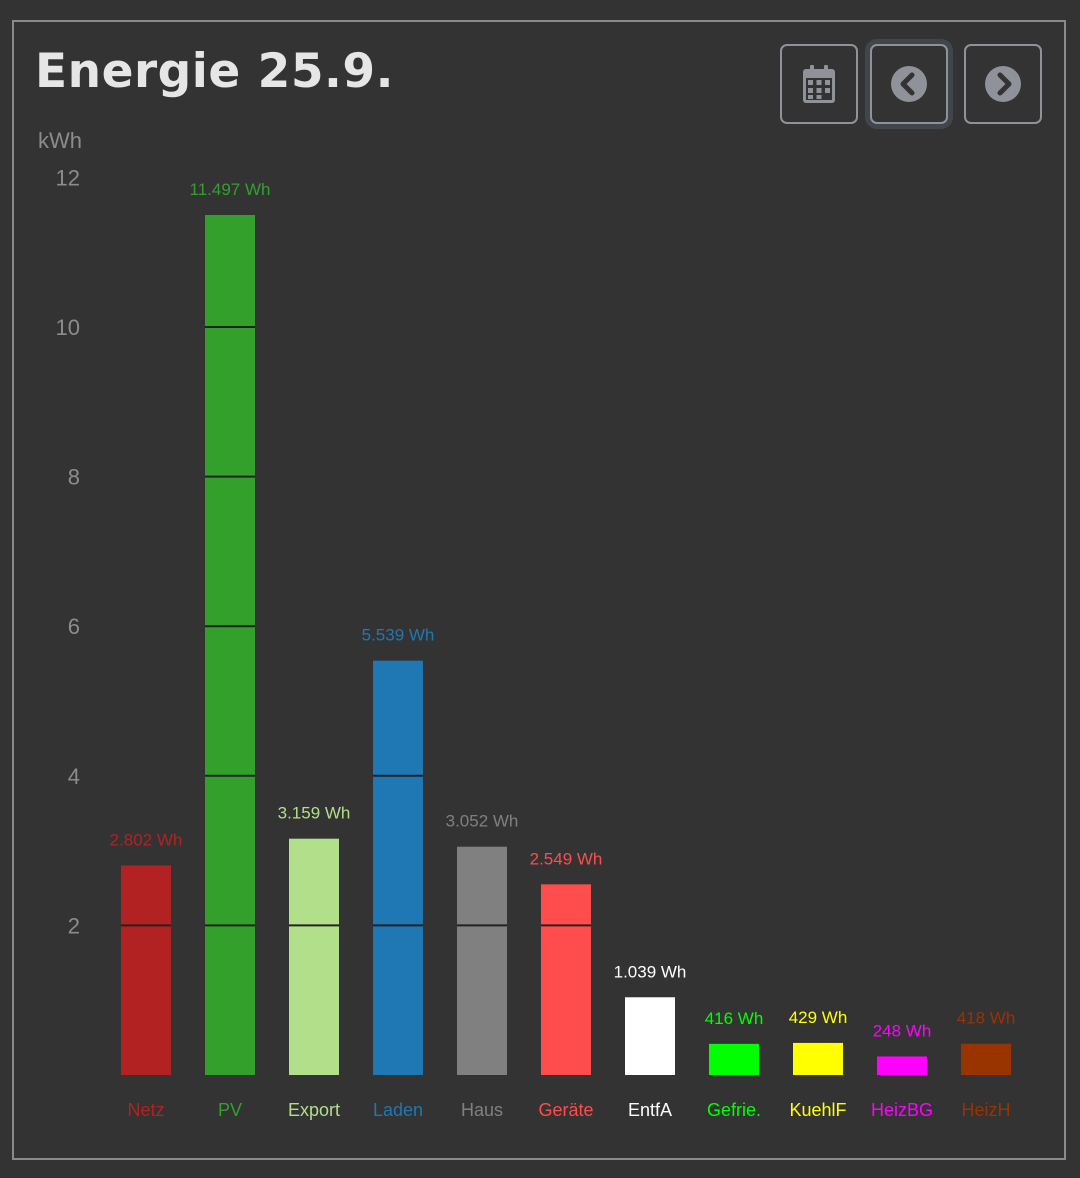 This screenshot has width=1080, height=1178. I want to click on bar-export, so click(314, 956).